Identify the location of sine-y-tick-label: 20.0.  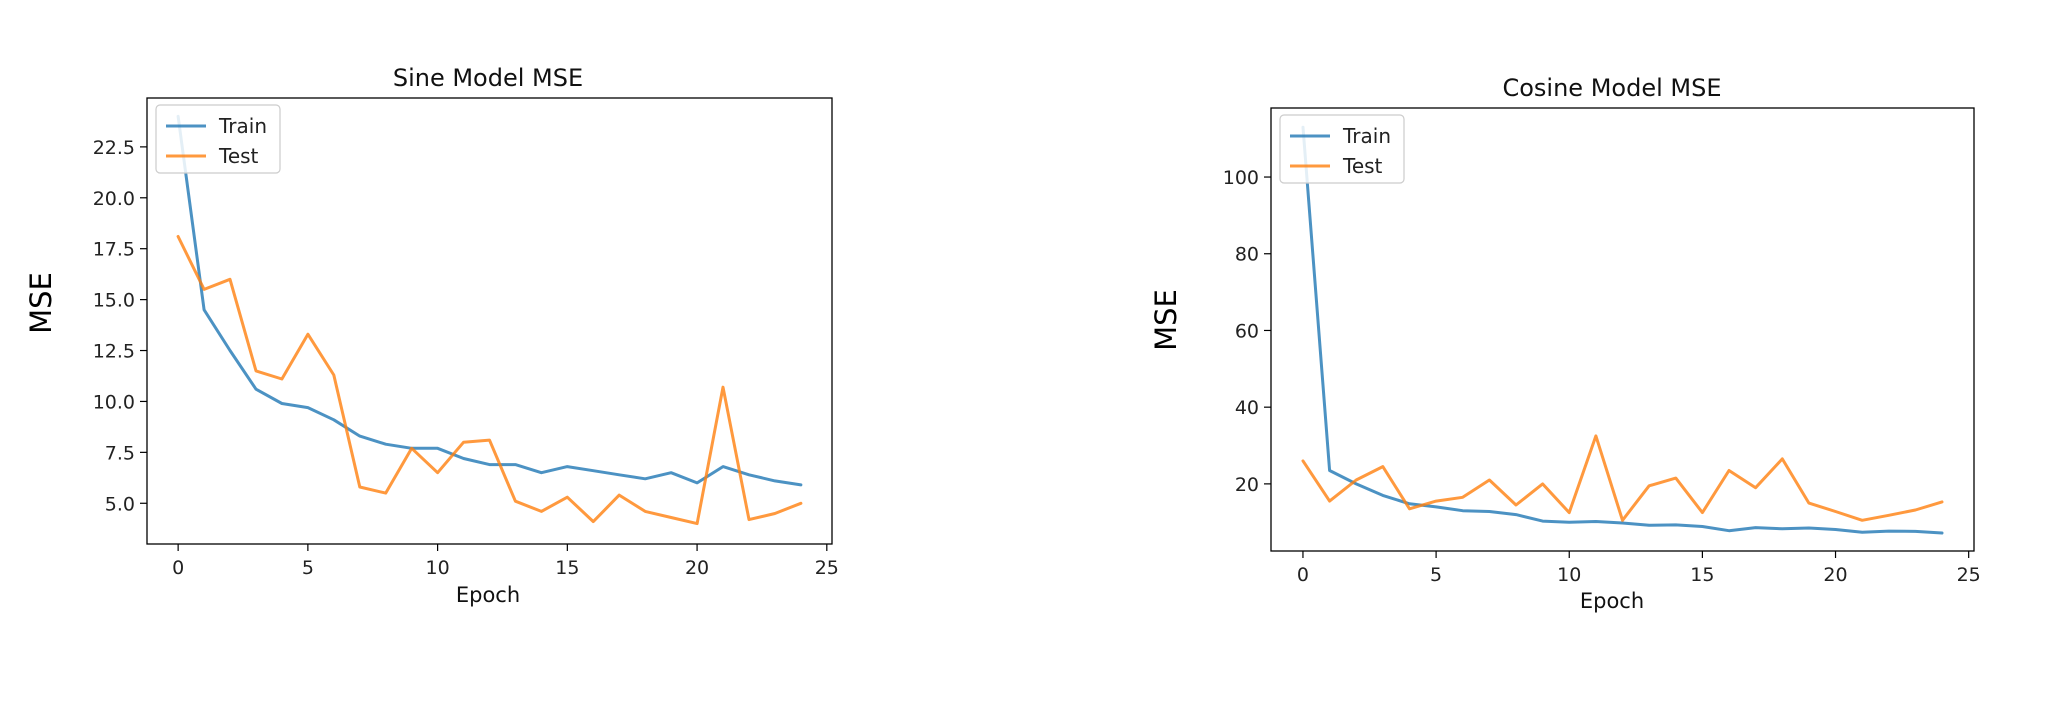
(114, 199).